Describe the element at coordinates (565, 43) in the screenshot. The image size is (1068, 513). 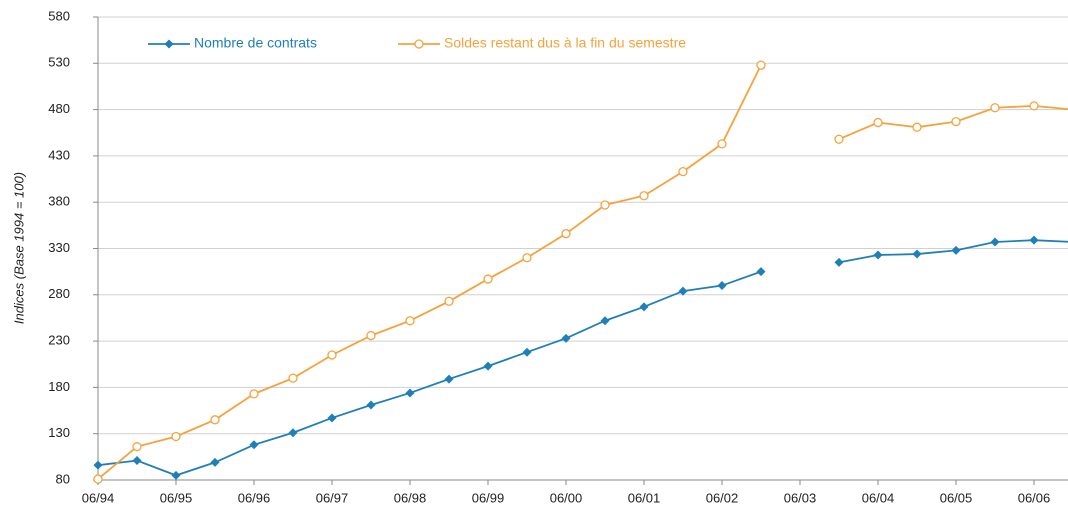
I see `legend-label: Soldes restant dus à la fin du semestre` at that location.